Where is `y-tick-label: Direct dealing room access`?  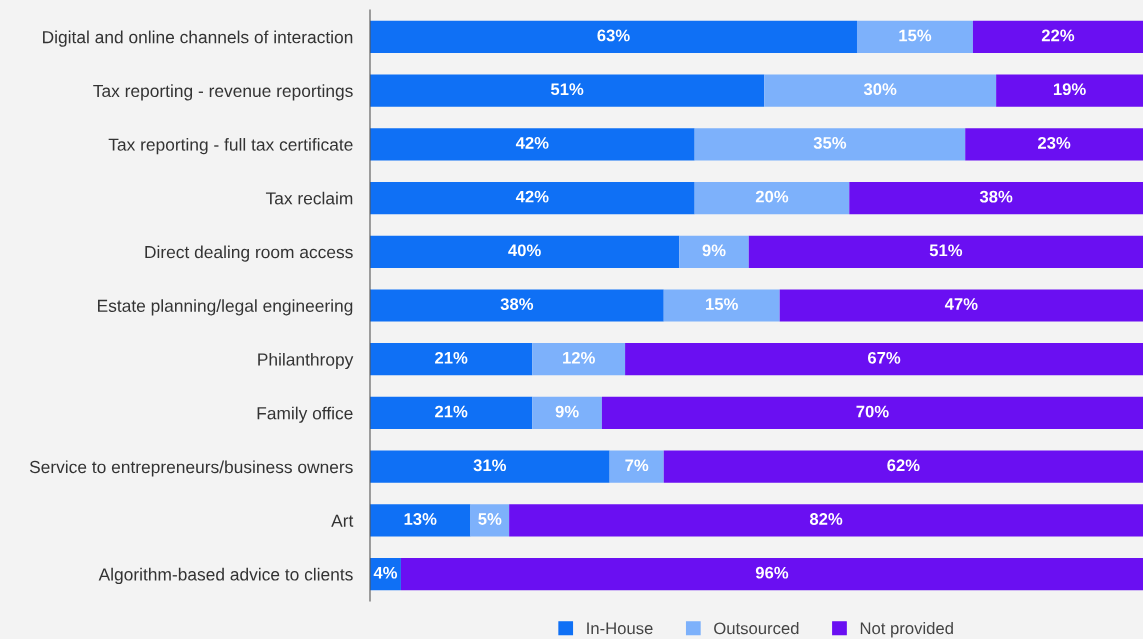
y-tick-label: Direct dealing room access is located at coordinates (249, 253).